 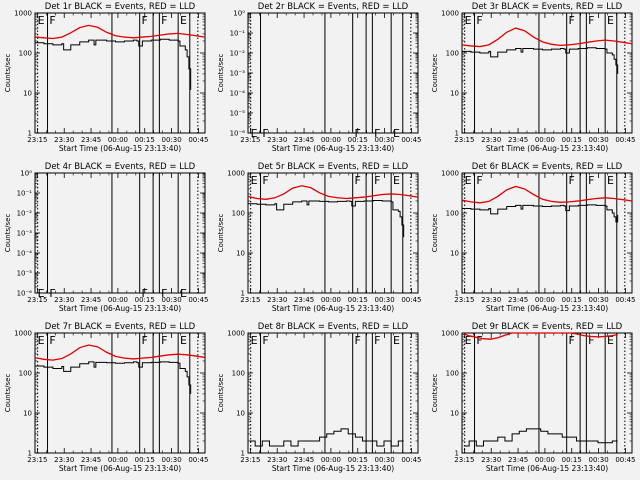 What do you see at coordinates (25, 274) in the screenshot?
I see `y-tick-label: 10⁻⁵` at bounding box center [25, 274].